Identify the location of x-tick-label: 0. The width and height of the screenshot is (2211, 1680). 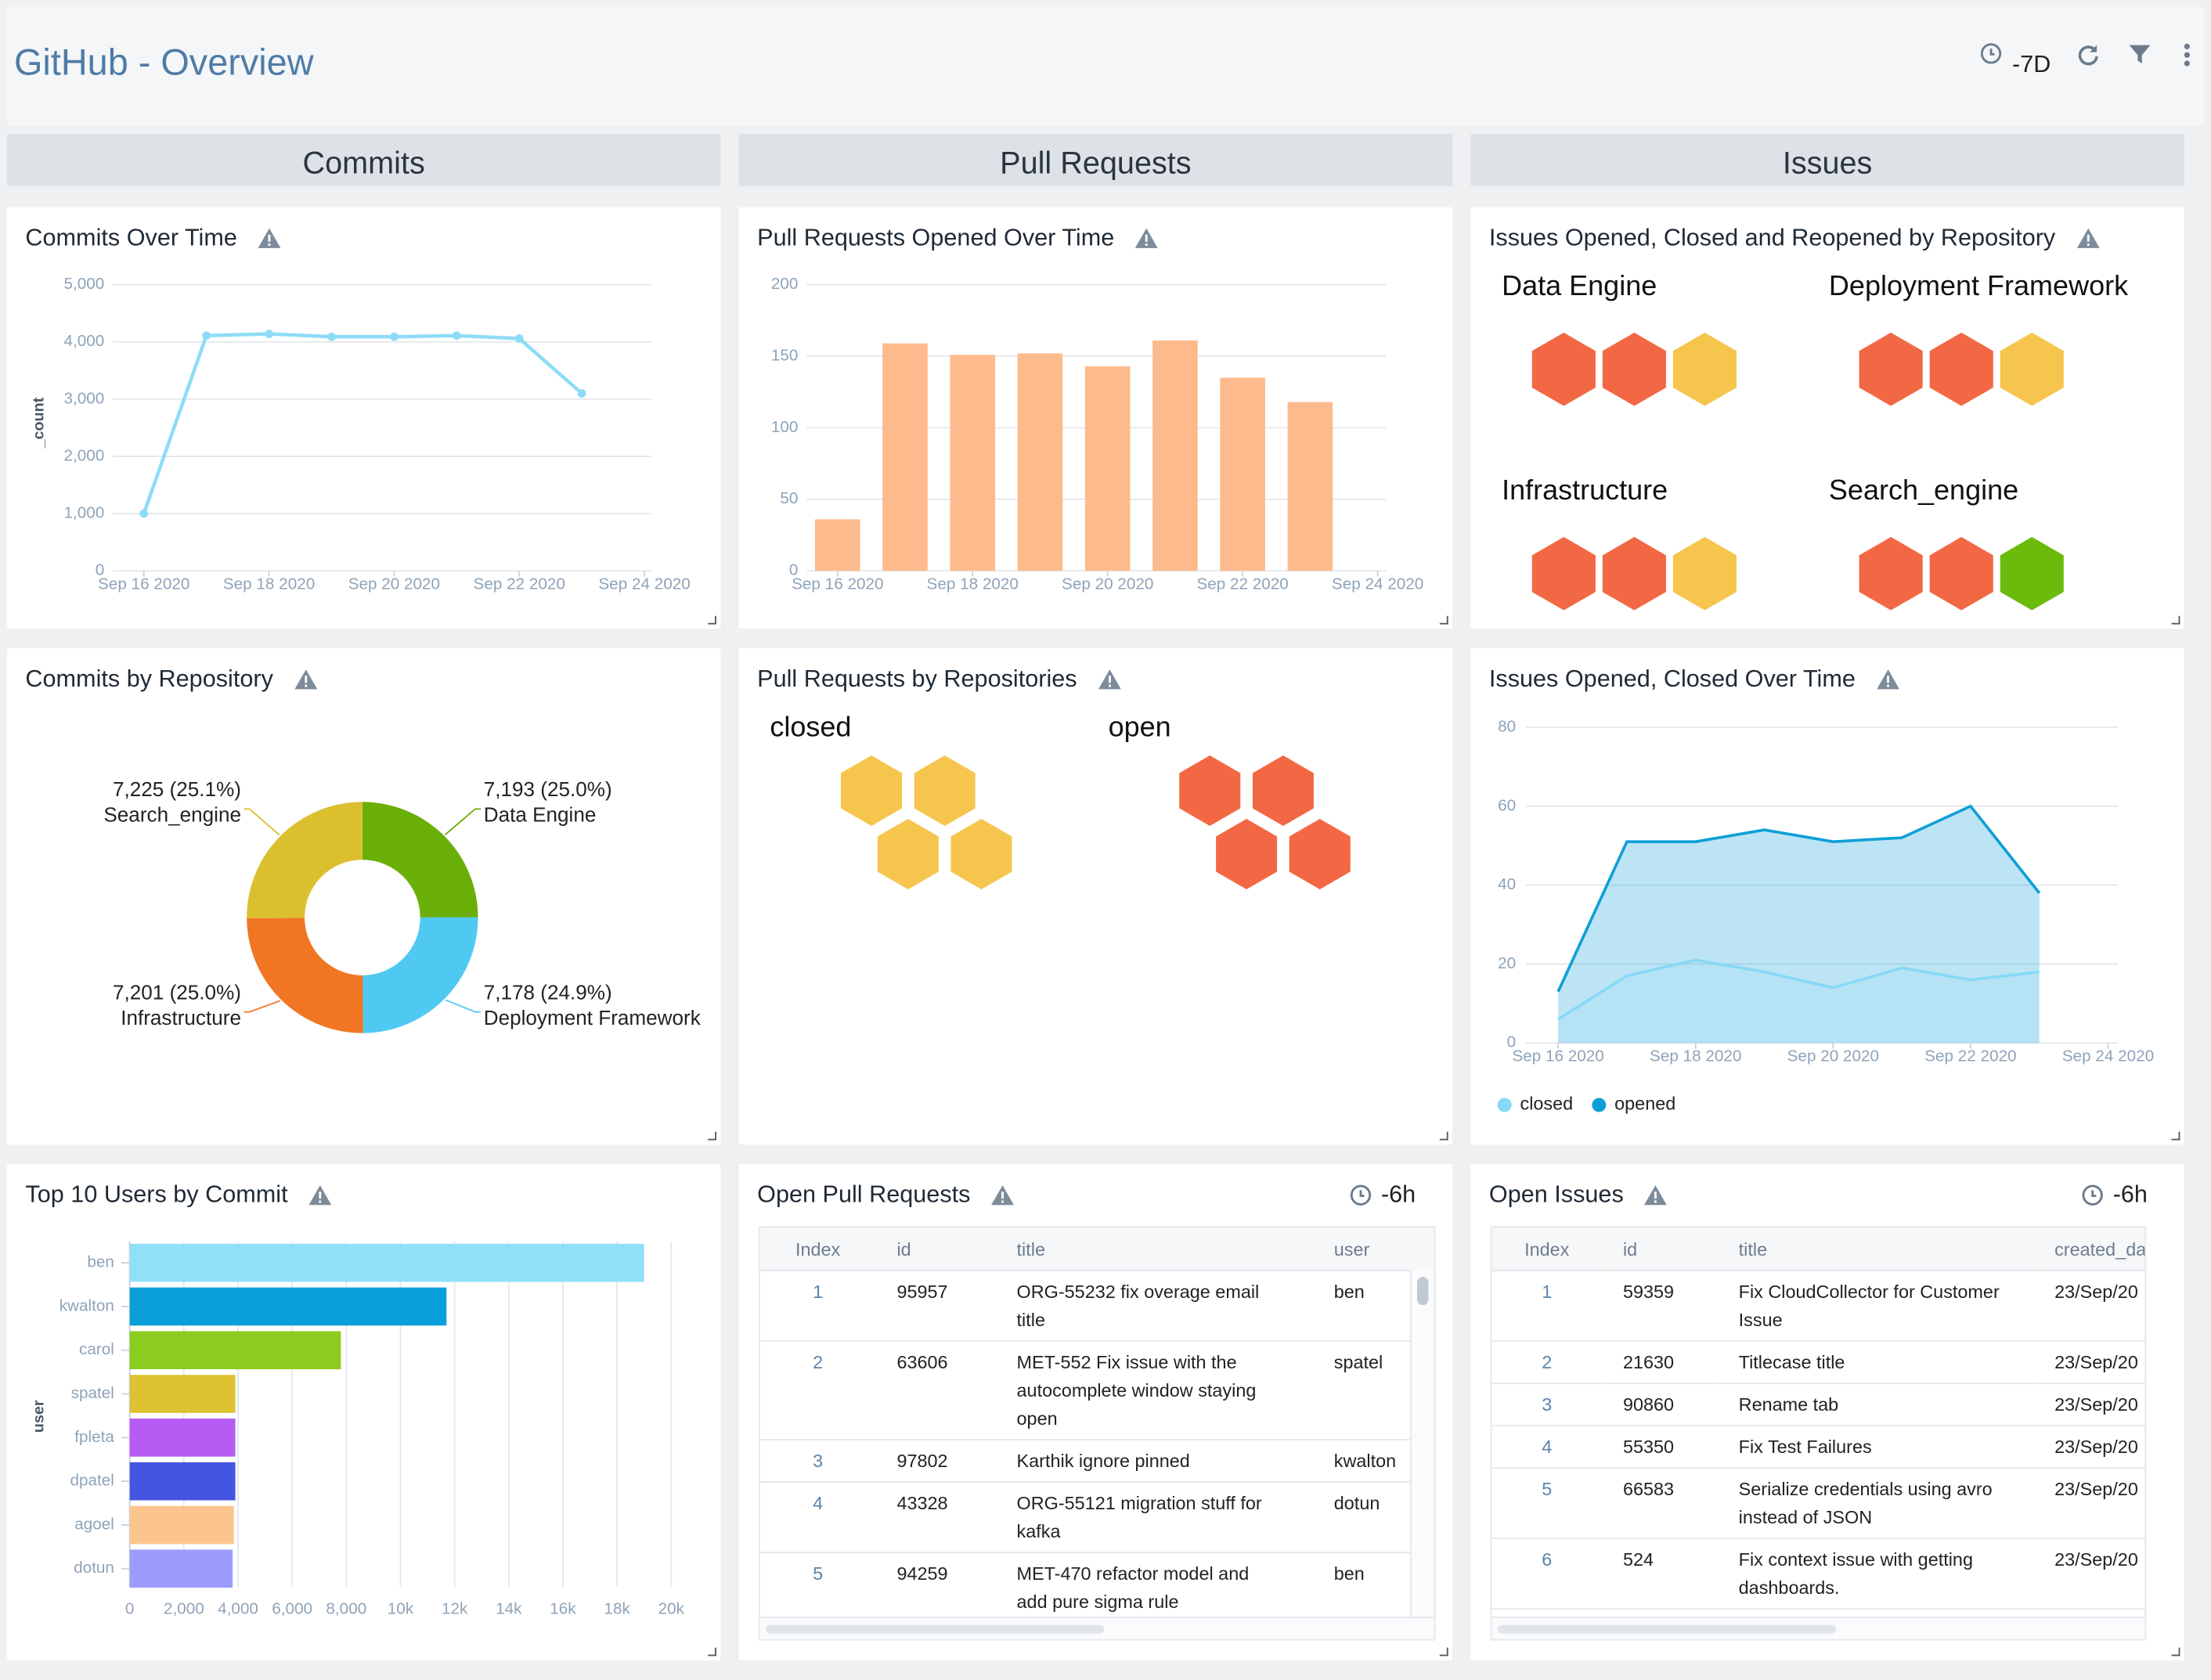
(130, 1608).